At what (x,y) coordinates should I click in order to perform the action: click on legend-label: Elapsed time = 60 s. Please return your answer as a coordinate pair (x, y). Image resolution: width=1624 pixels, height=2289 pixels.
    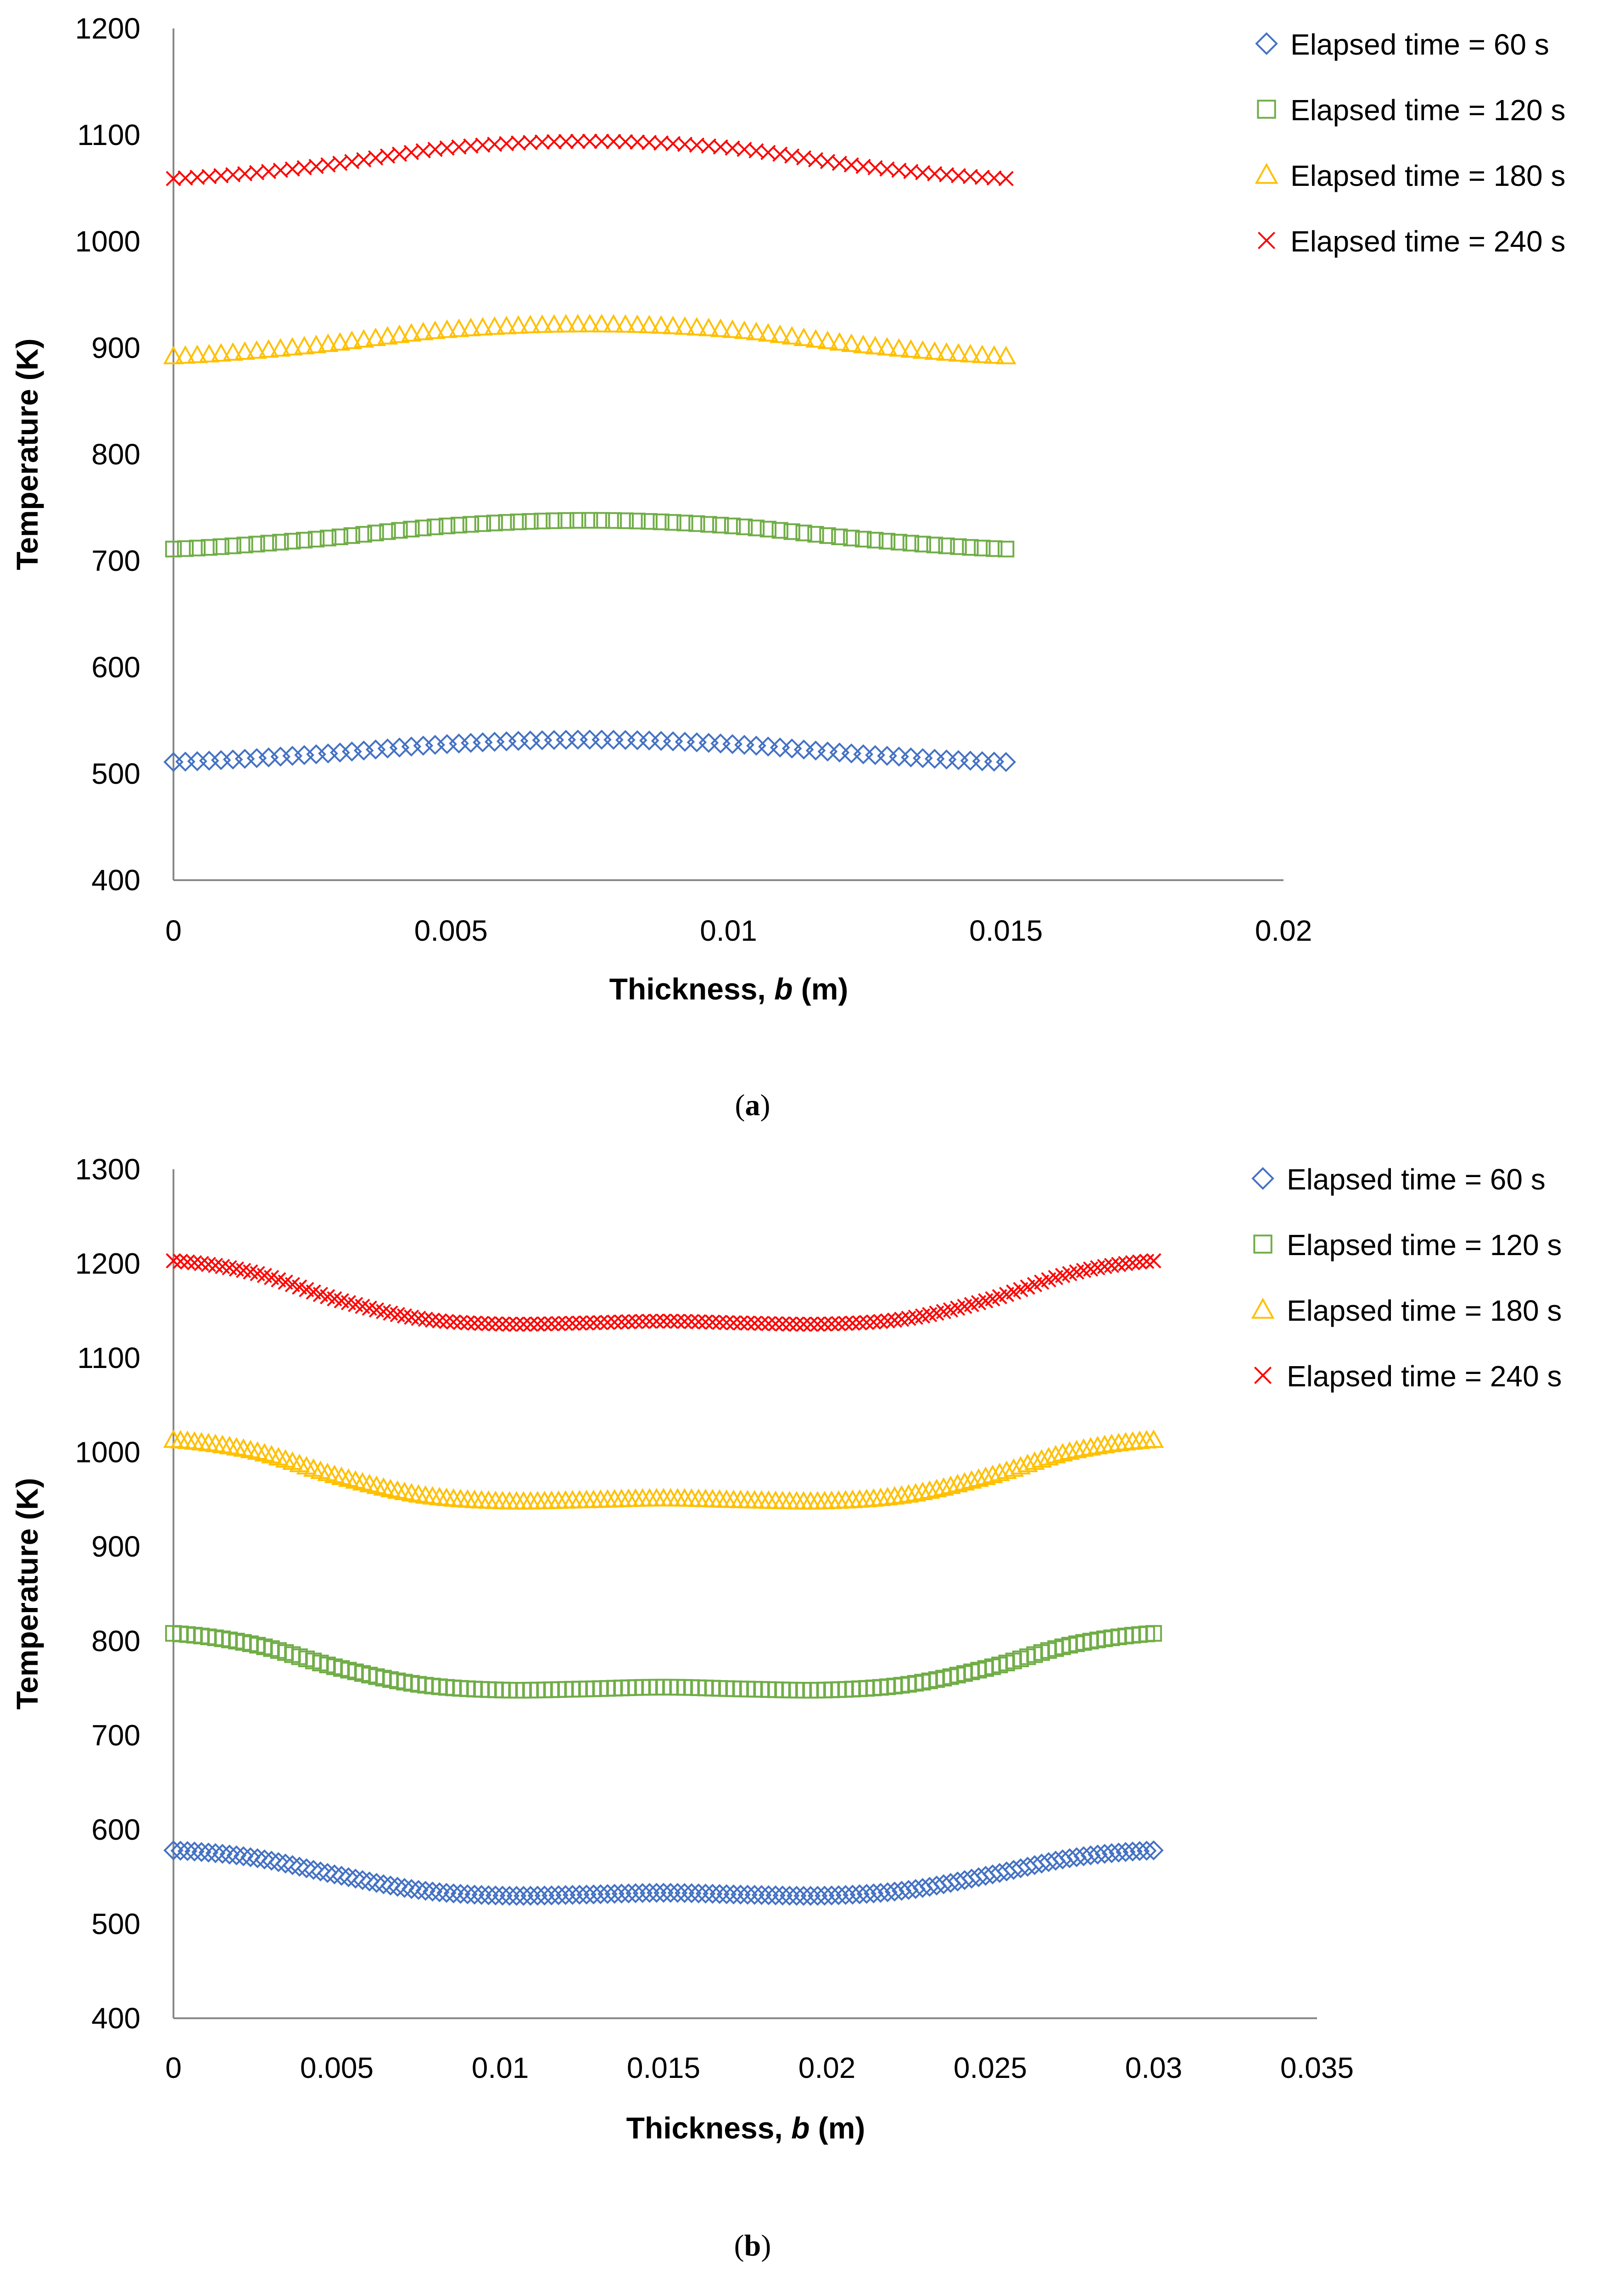
    Looking at the image, I should click on (1416, 1179).